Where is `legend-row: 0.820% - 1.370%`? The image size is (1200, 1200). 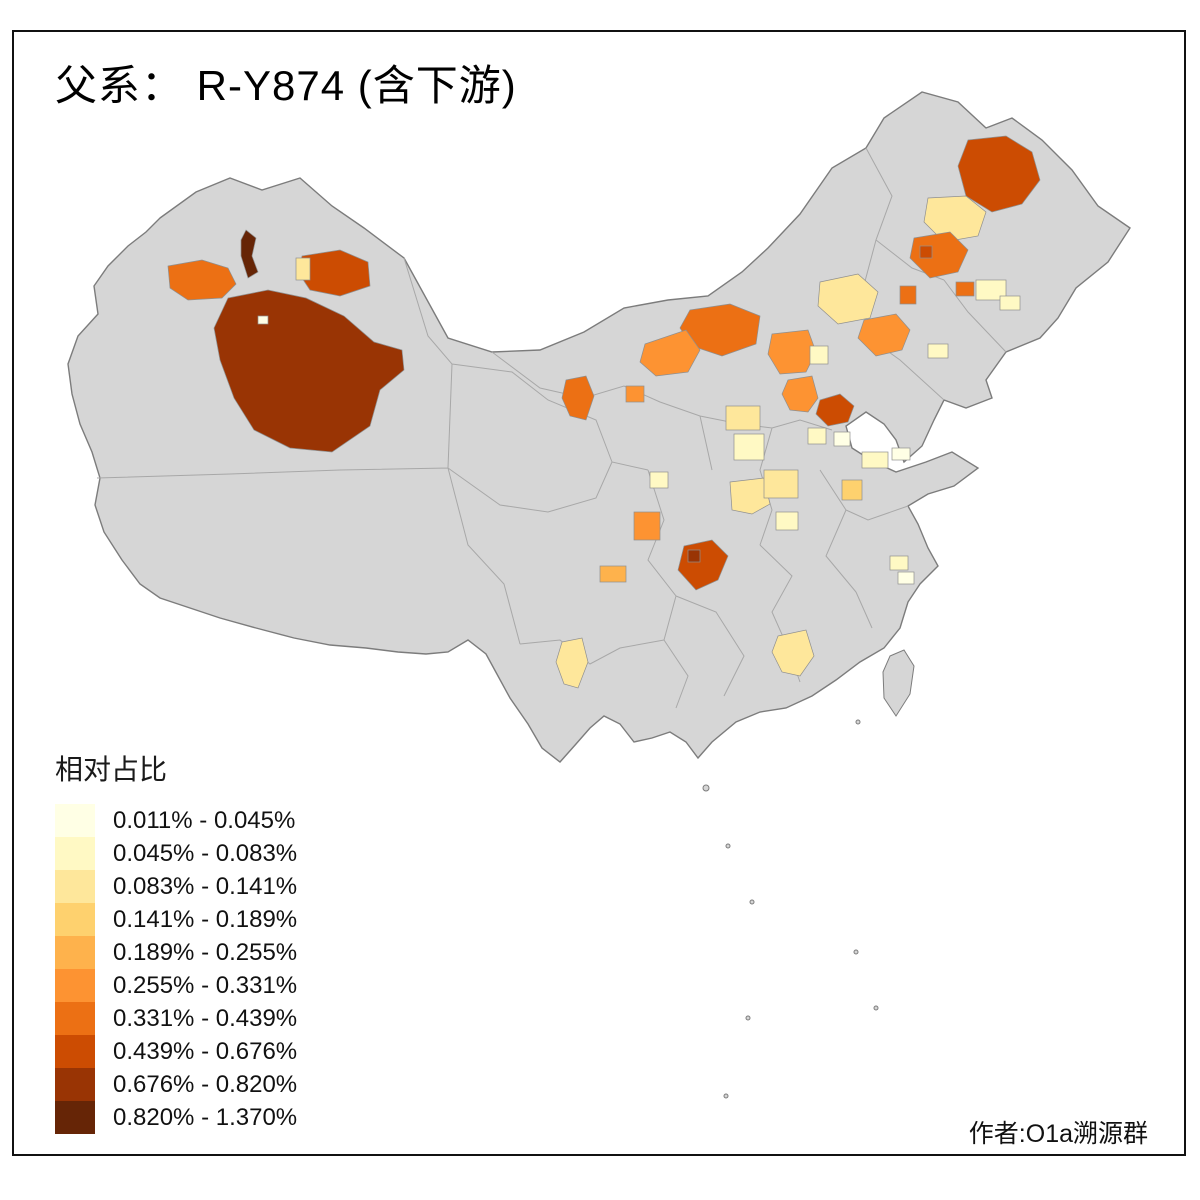 legend-row: 0.820% - 1.370% is located at coordinates (176, 1117).